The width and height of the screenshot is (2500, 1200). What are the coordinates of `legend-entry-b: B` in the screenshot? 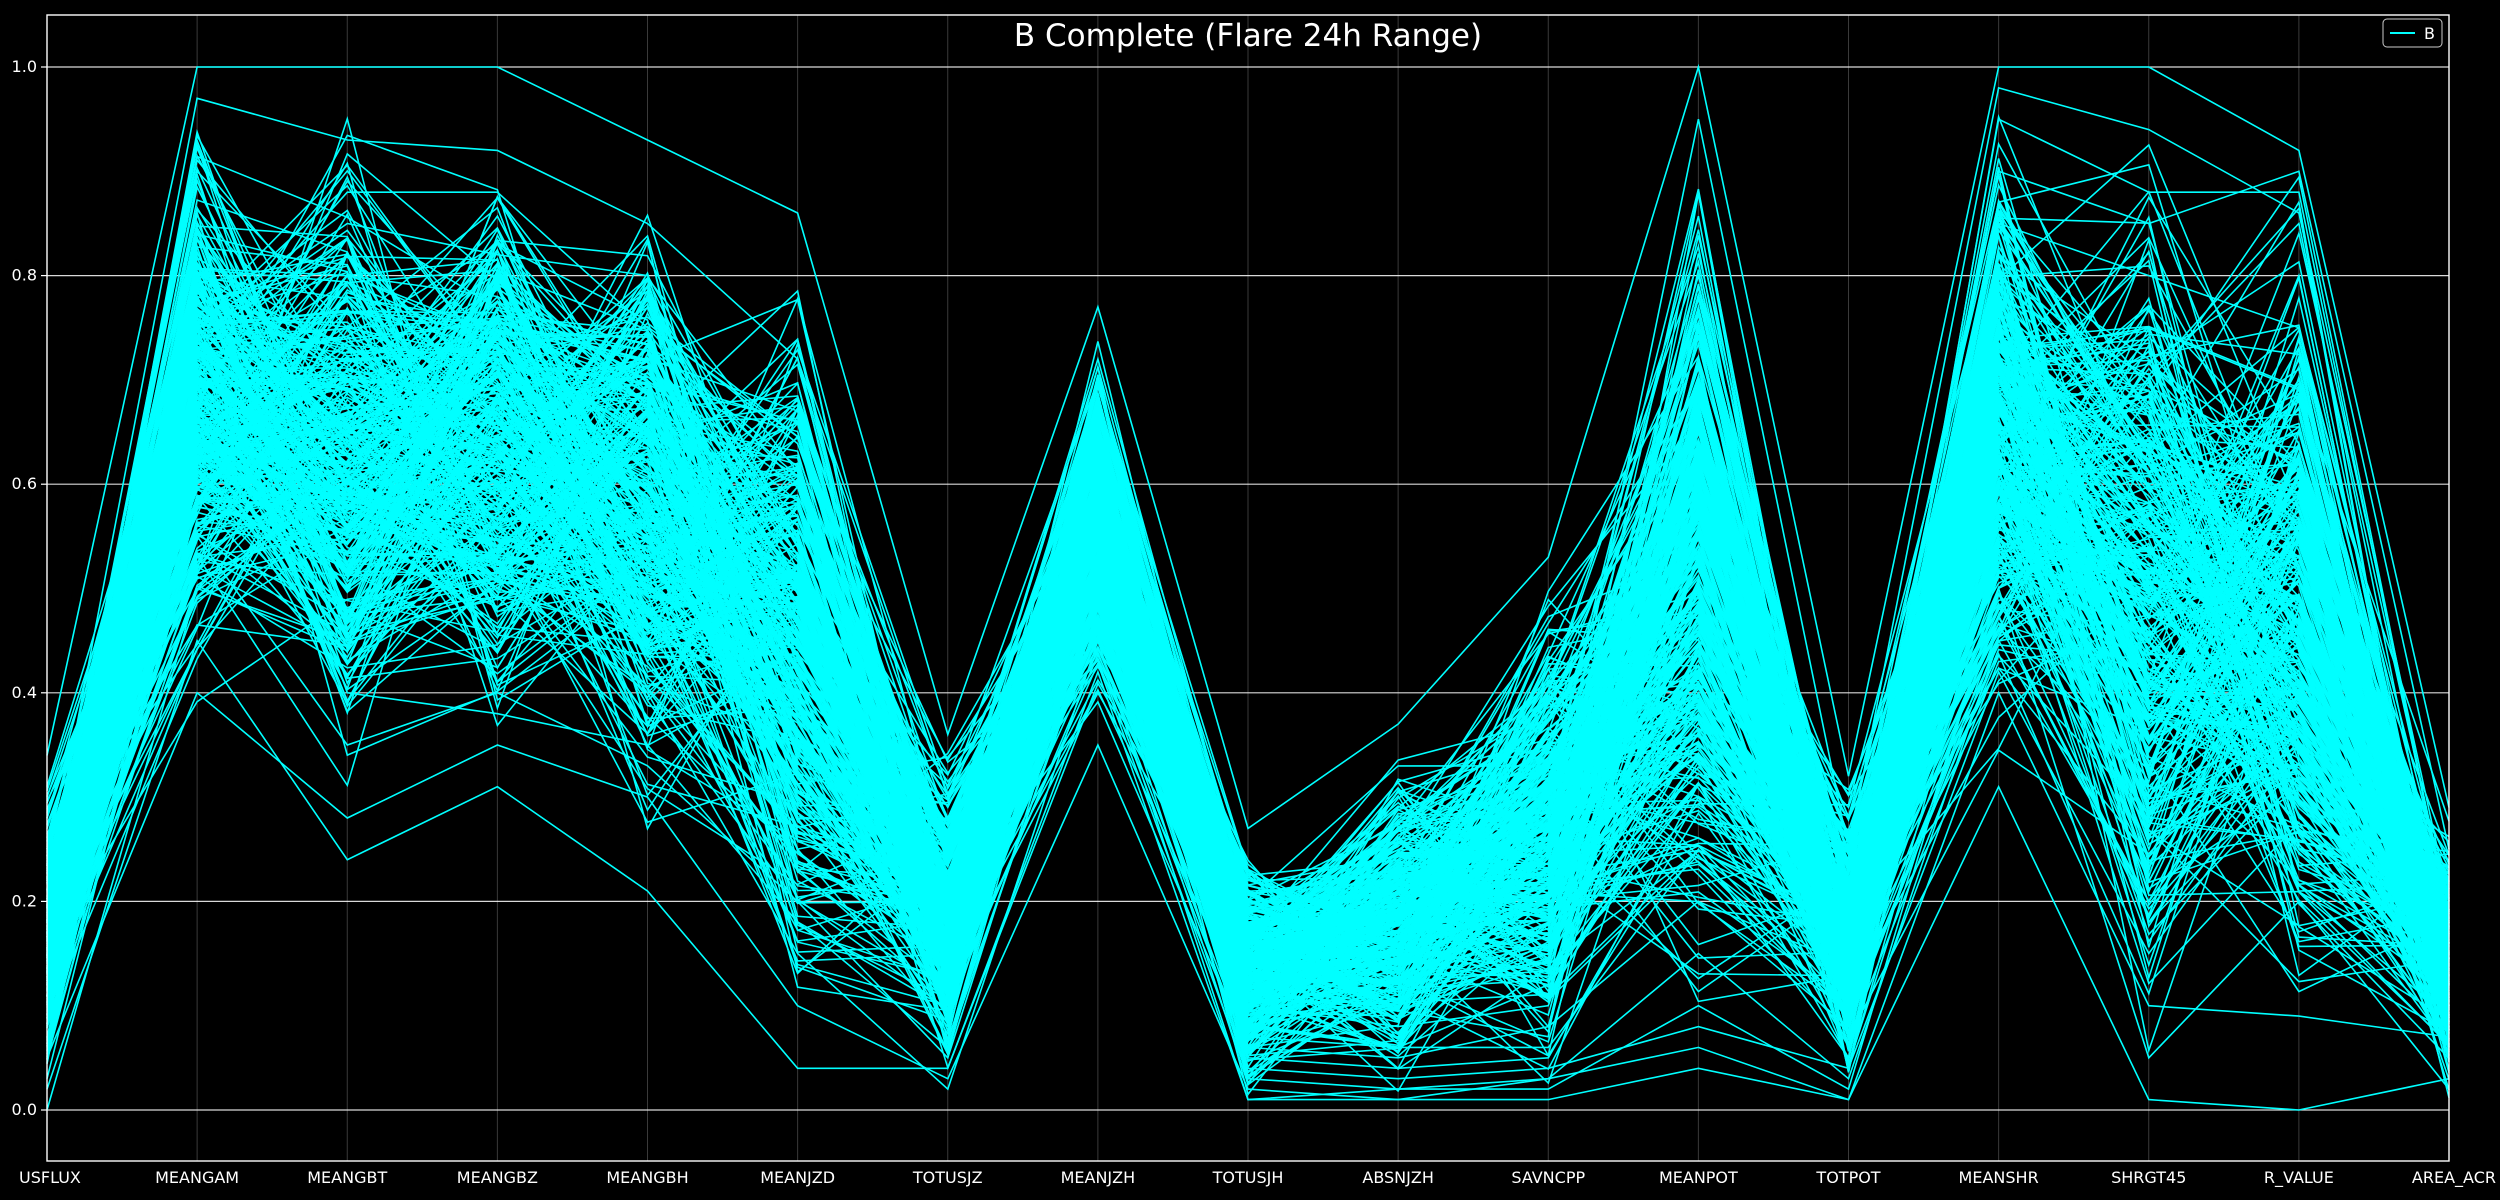 It's located at (2429, 33).